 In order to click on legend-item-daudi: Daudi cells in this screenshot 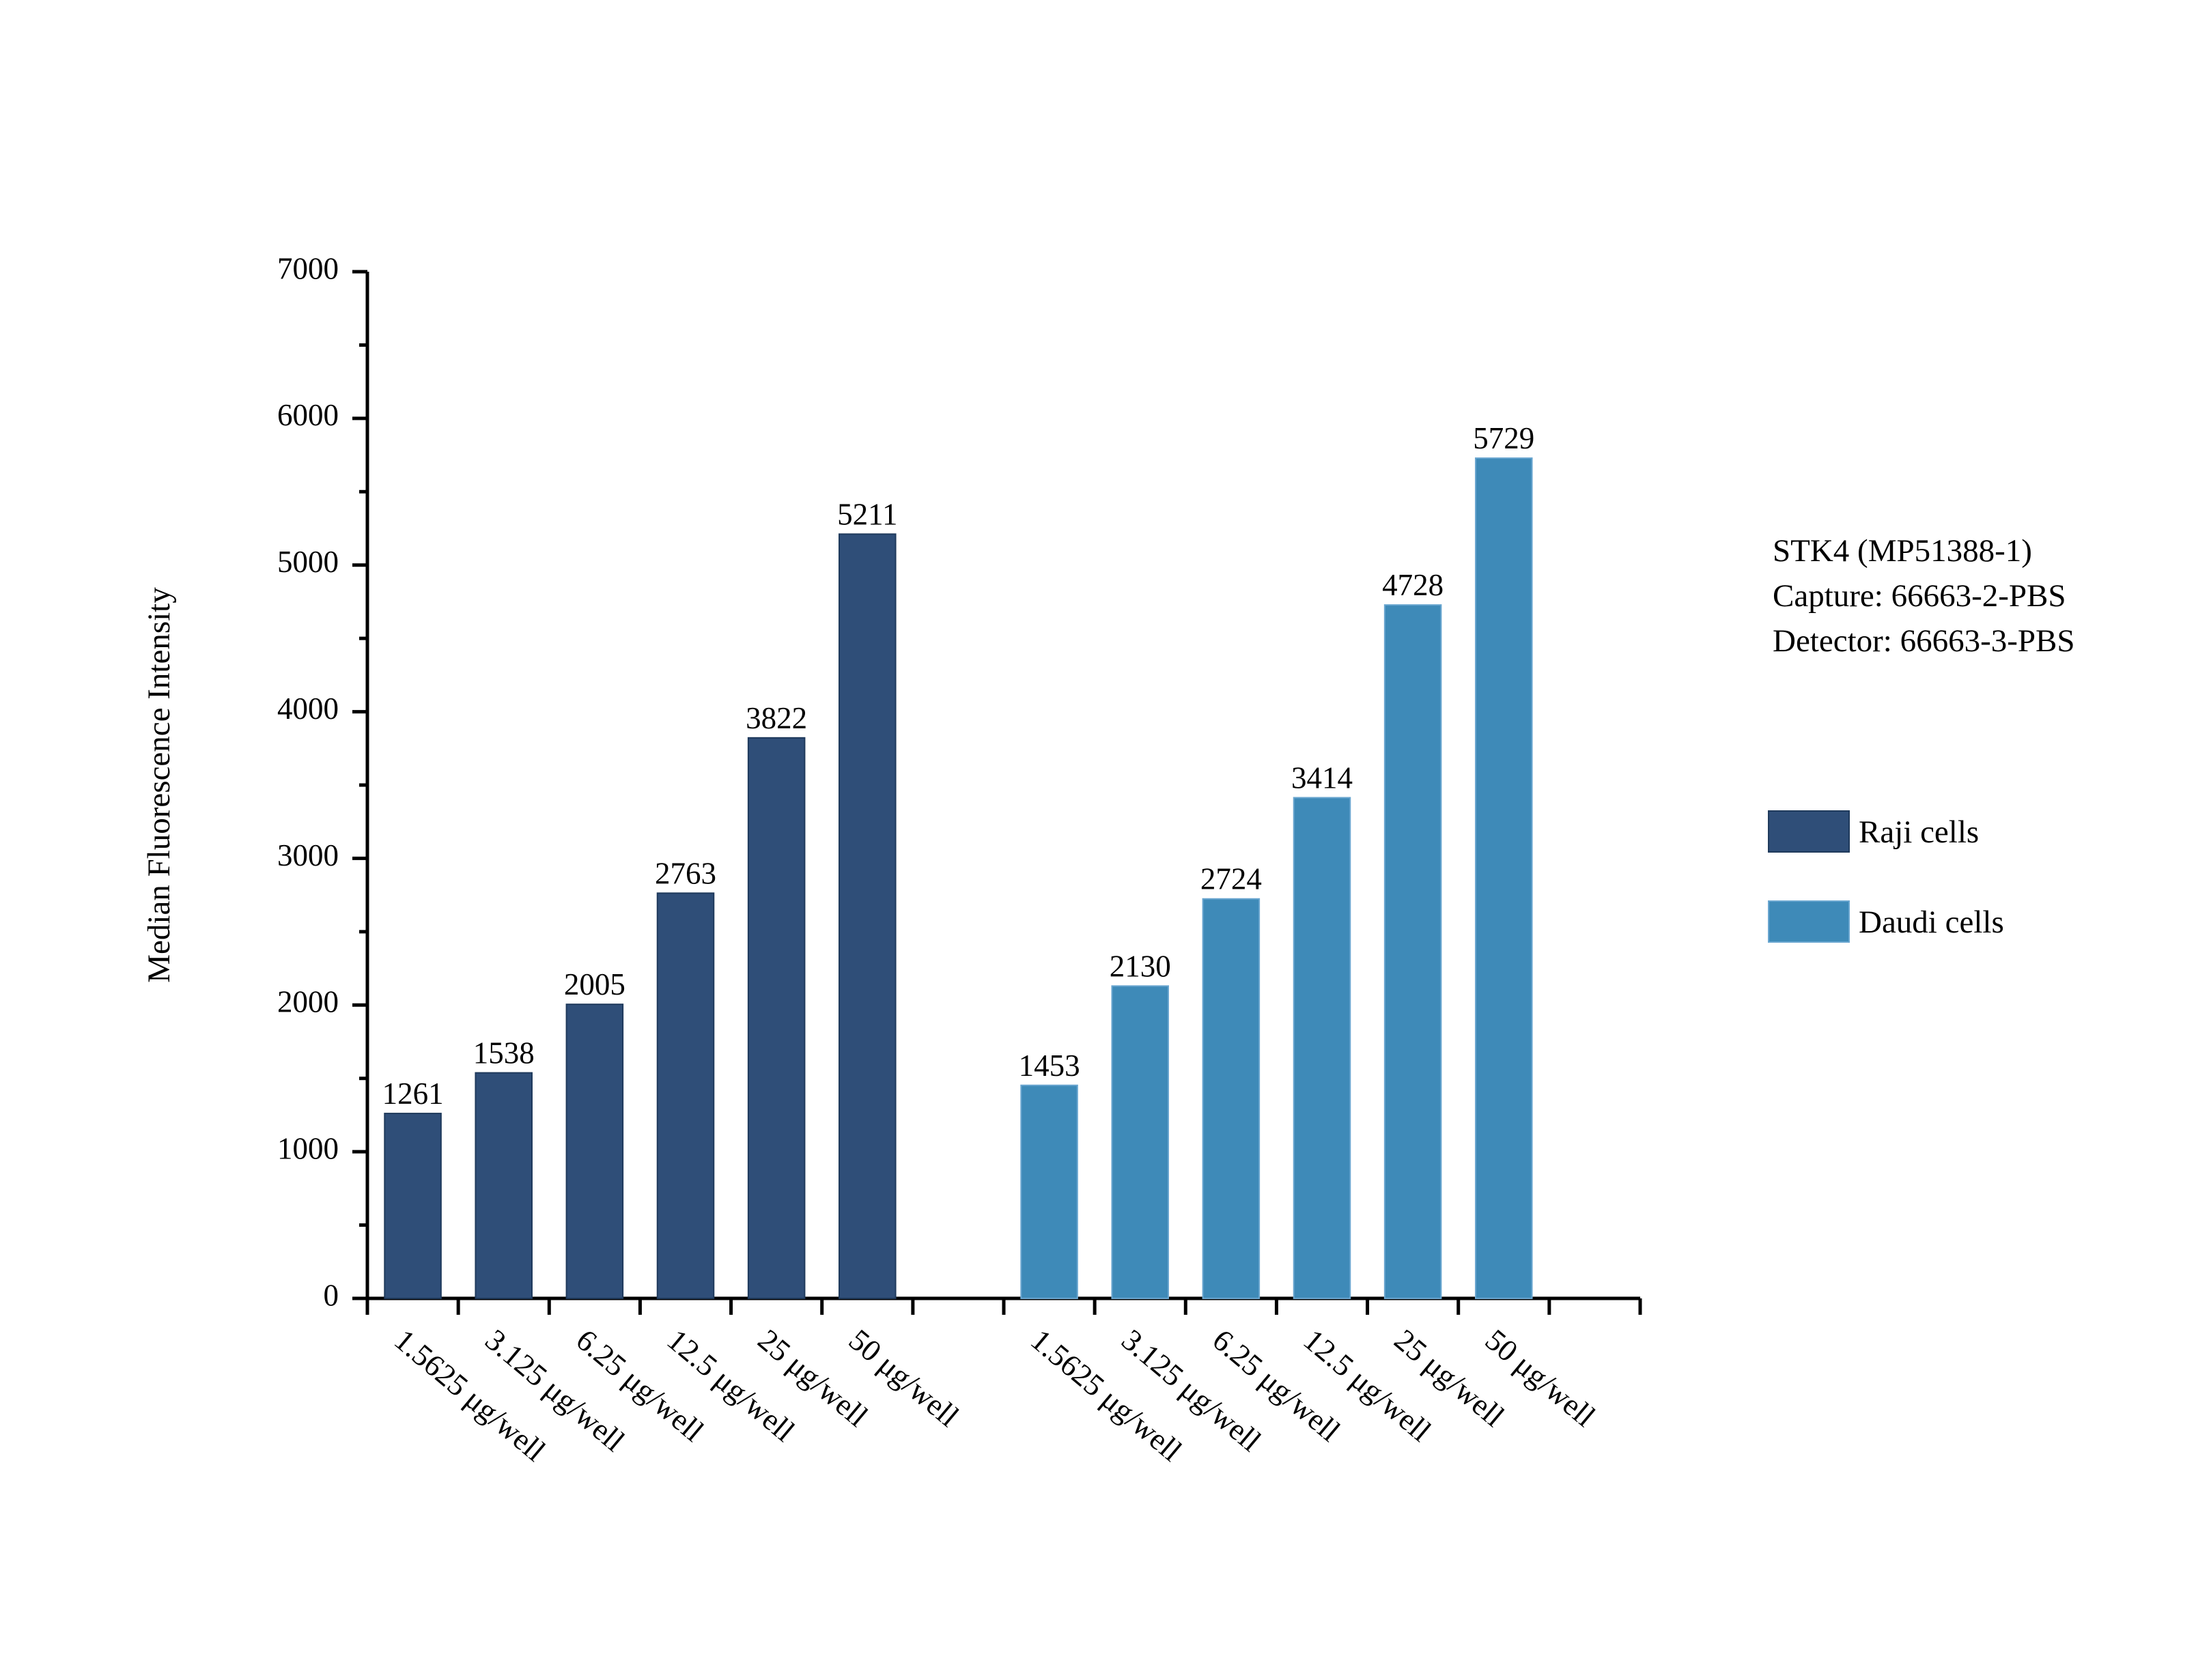, I will do `click(1886, 921)`.